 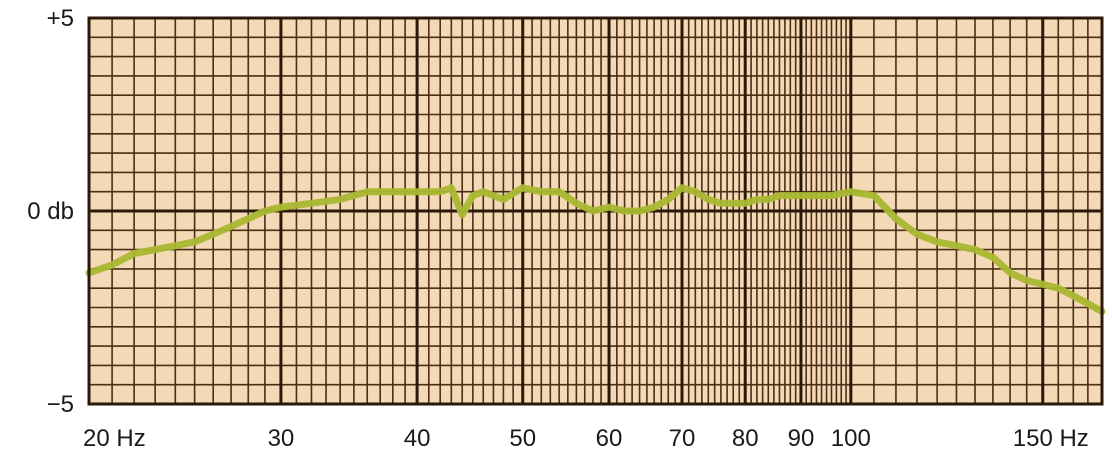 What do you see at coordinates (682, 438) in the screenshot?
I see `x-tick-label: 70` at bounding box center [682, 438].